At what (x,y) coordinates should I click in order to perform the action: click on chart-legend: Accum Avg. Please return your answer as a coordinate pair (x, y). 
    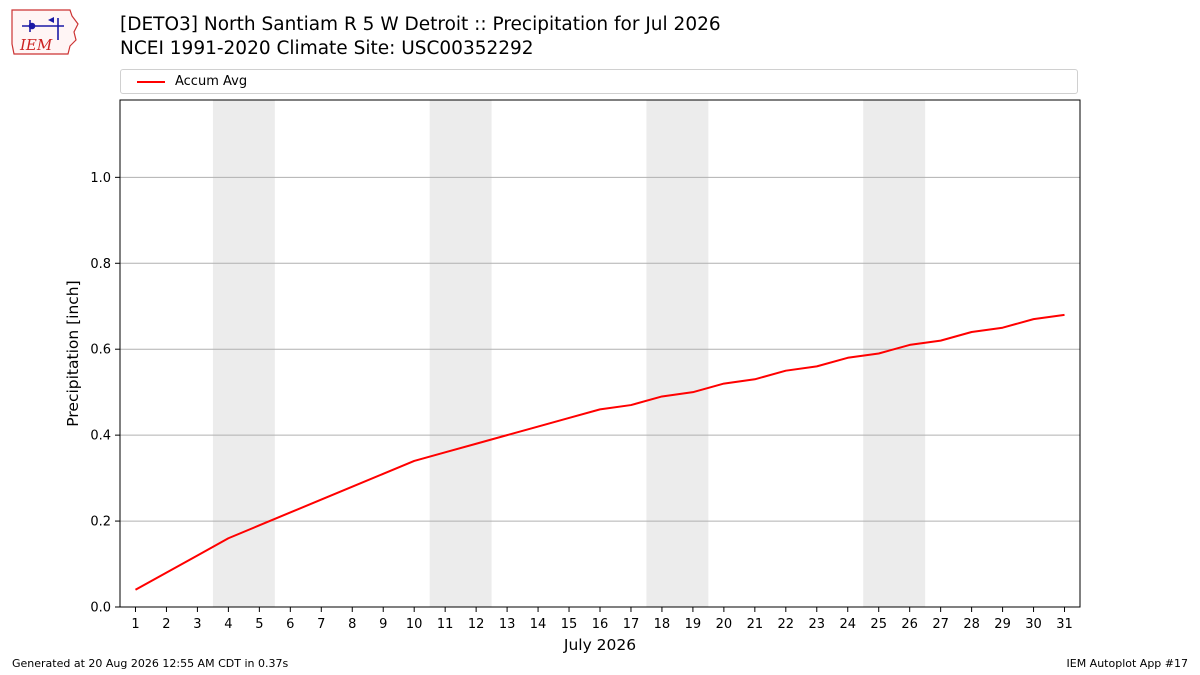
    Looking at the image, I should click on (599, 81).